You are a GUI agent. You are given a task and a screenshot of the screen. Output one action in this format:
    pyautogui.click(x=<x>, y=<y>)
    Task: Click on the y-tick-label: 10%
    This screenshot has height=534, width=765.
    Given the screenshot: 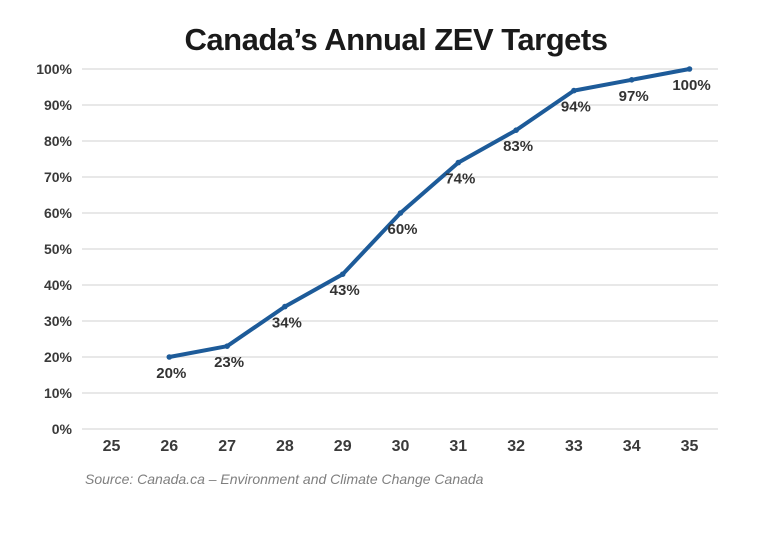 What is the action you would take?
    pyautogui.click(x=58, y=393)
    